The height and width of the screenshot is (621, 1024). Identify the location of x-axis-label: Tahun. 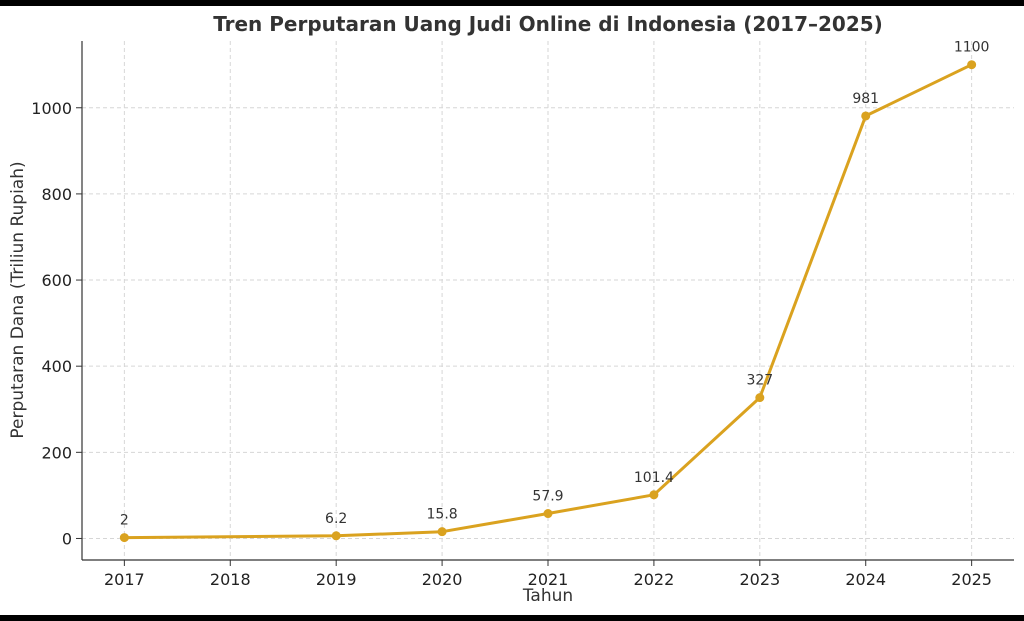
(547, 596).